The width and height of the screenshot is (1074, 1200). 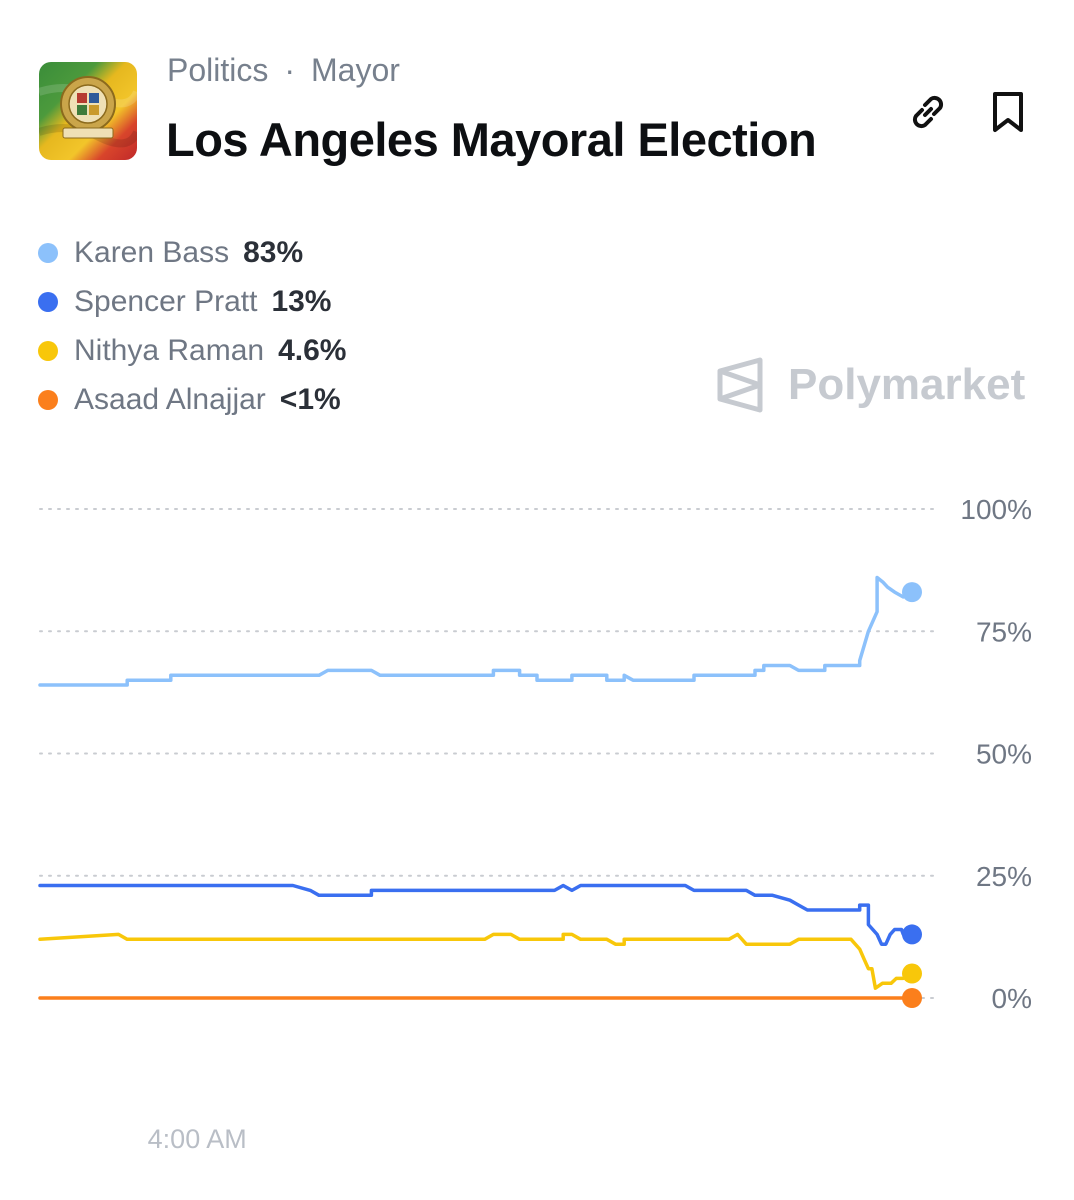 What do you see at coordinates (355, 70) in the screenshot?
I see `breadcrumb-subcategory: Mayor` at bounding box center [355, 70].